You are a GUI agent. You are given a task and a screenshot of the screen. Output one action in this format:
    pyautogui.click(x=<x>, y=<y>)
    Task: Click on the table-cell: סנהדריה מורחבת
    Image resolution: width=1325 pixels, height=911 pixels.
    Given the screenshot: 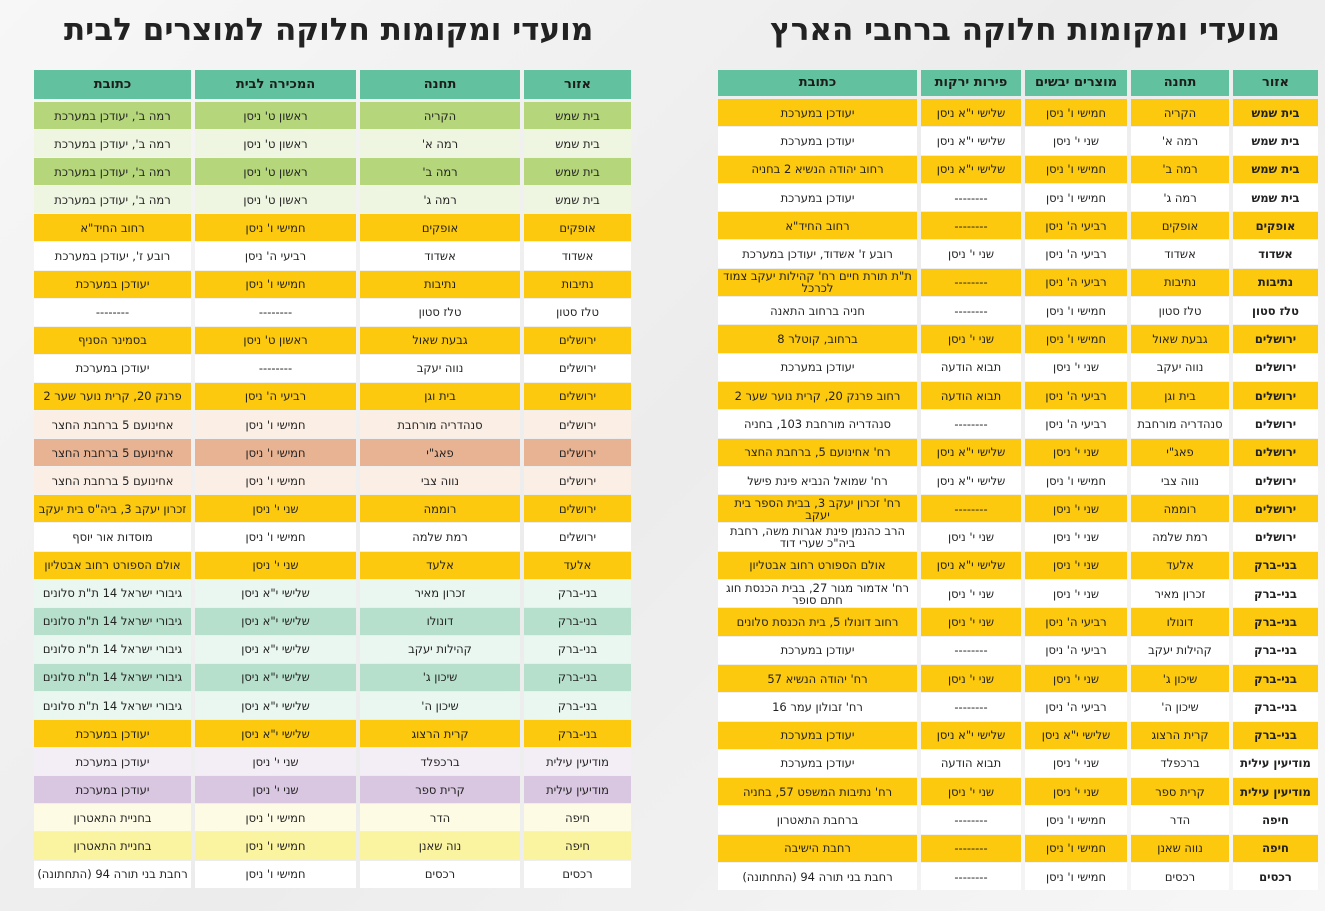 What is the action you would take?
    pyautogui.click(x=440, y=425)
    